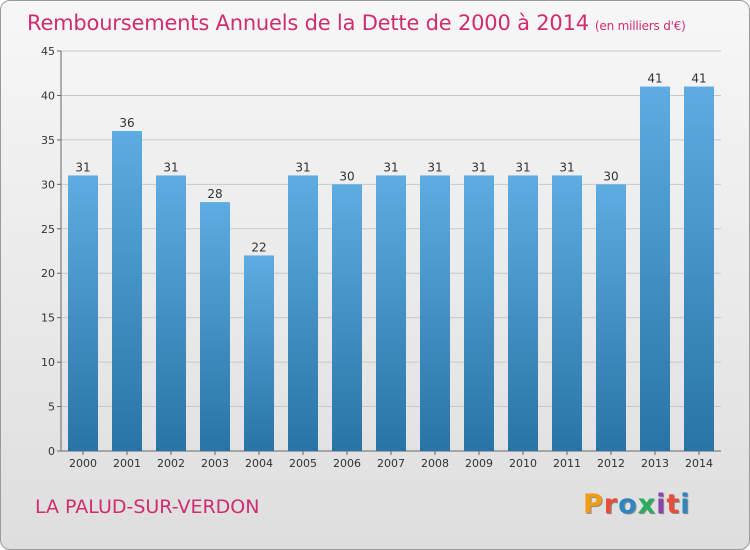  I want to click on data-label-2013: 41, so click(654, 79).